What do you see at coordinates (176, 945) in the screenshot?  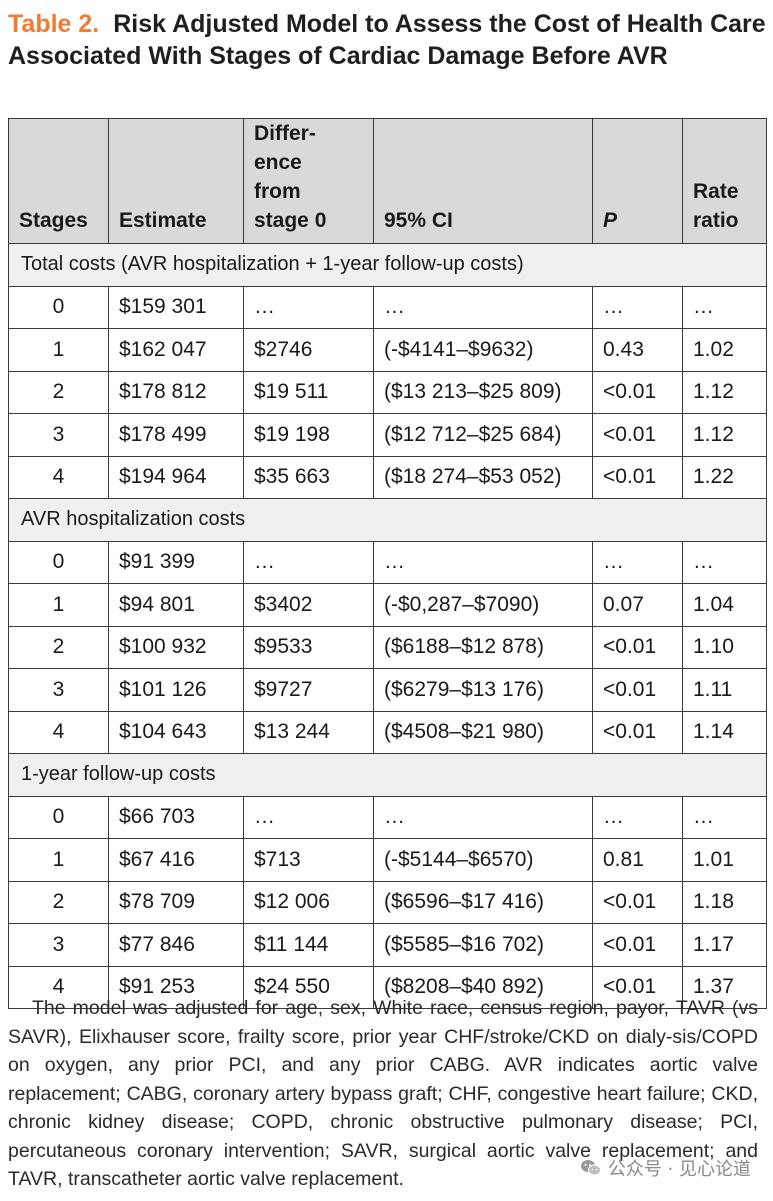 I see `cell-estimate: $77 846` at bounding box center [176, 945].